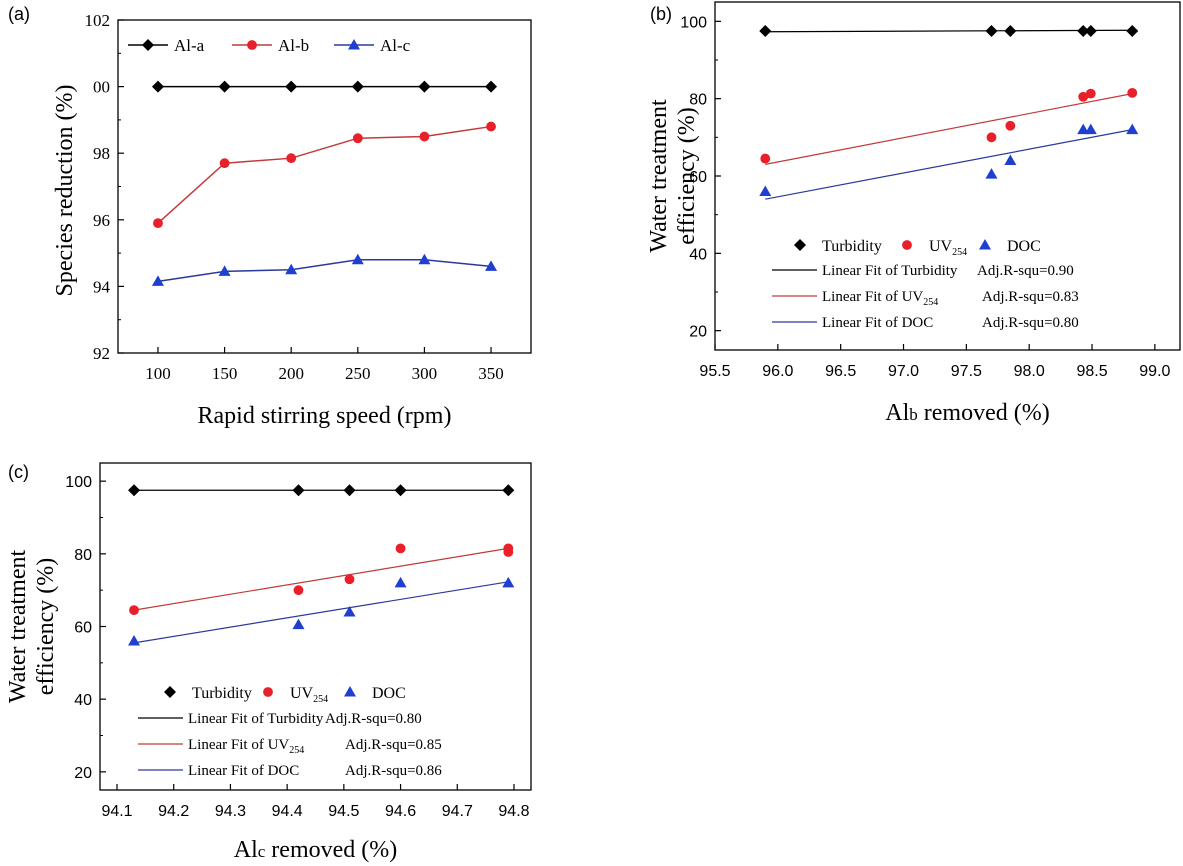  What do you see at coordinates (158, 373) in the screenshot?
I see `x-tick-label: 100` at bounding box center [158, 373].